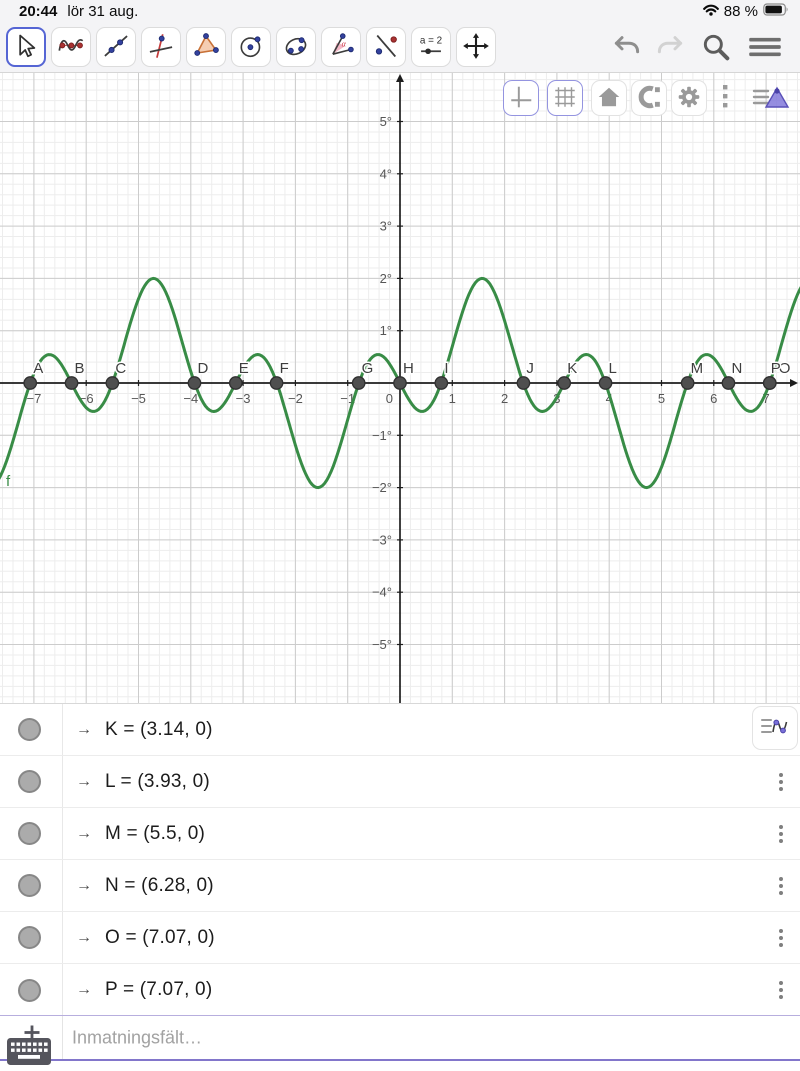  I want to click on point-C, so click(112, 383).